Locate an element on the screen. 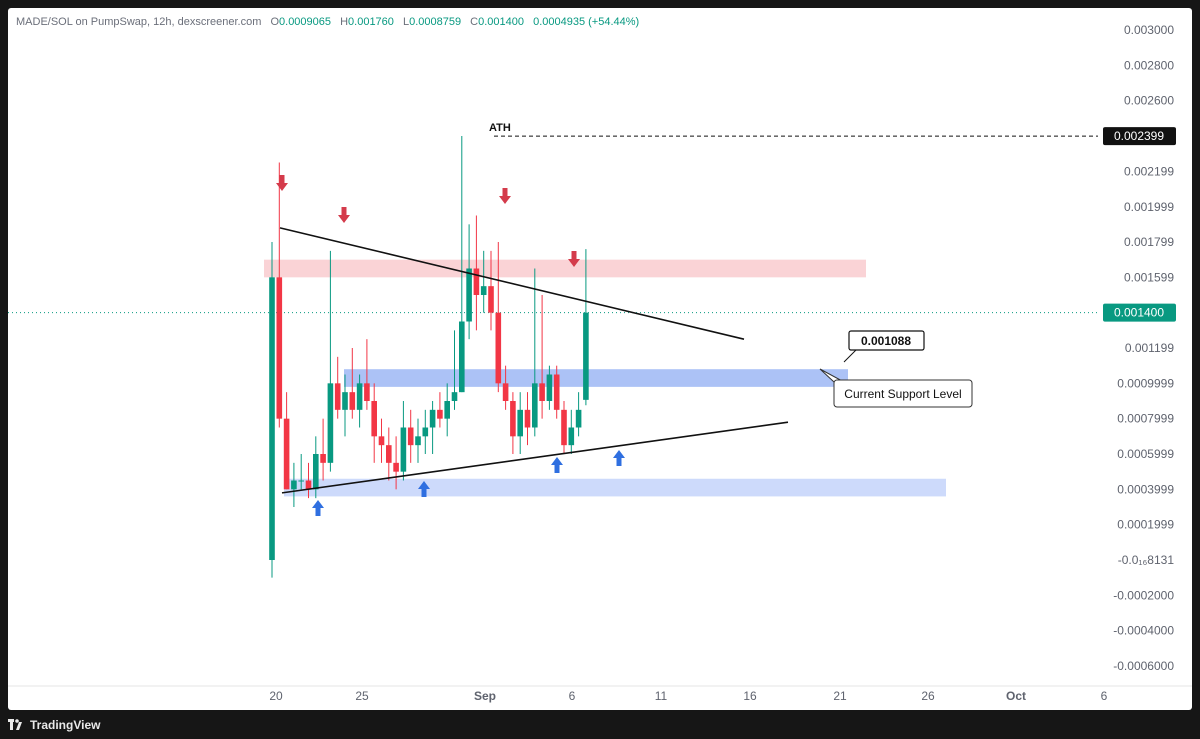 The height and width of the screenshot is (739, 1200). open-value: 0.0009065 is located at coordinates (305, 22).